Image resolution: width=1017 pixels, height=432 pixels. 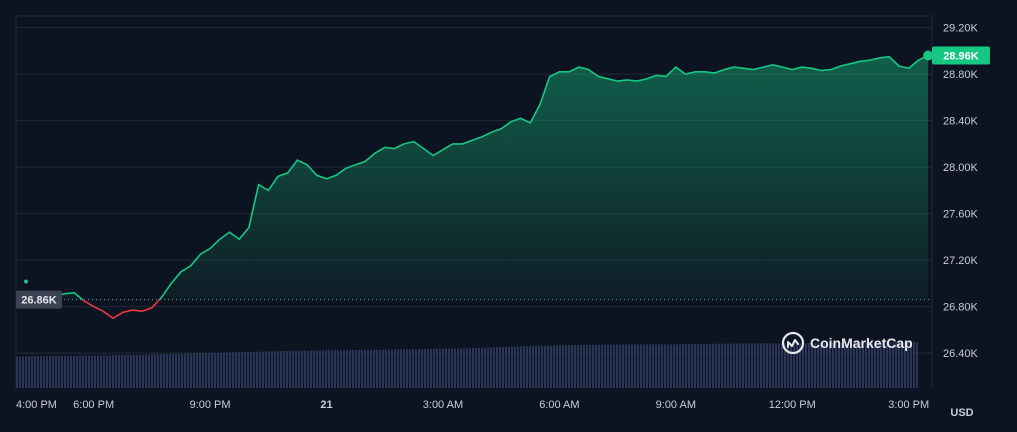 What do you see at coordinates (847, 343) in the screenshot?
I see `coinmarketcap-watermark: CoinMarketCap` at bounding box center [847, 343].